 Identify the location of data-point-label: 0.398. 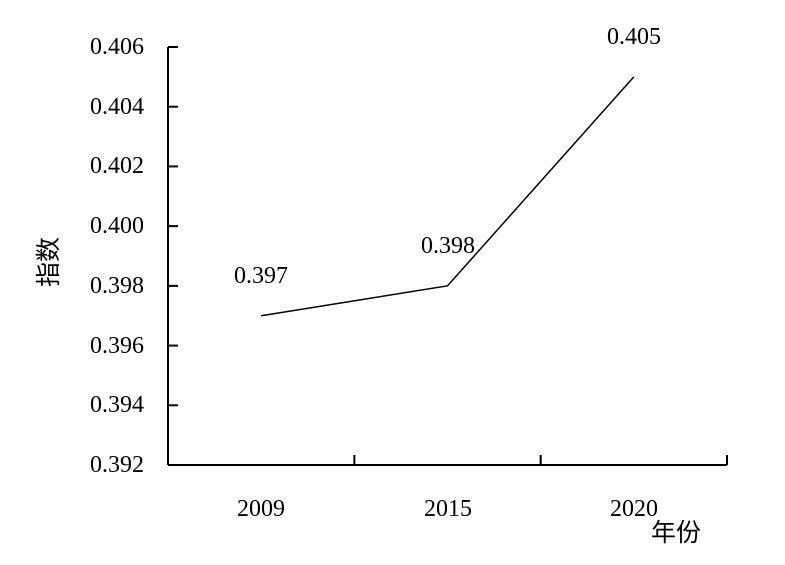
(448, 246).